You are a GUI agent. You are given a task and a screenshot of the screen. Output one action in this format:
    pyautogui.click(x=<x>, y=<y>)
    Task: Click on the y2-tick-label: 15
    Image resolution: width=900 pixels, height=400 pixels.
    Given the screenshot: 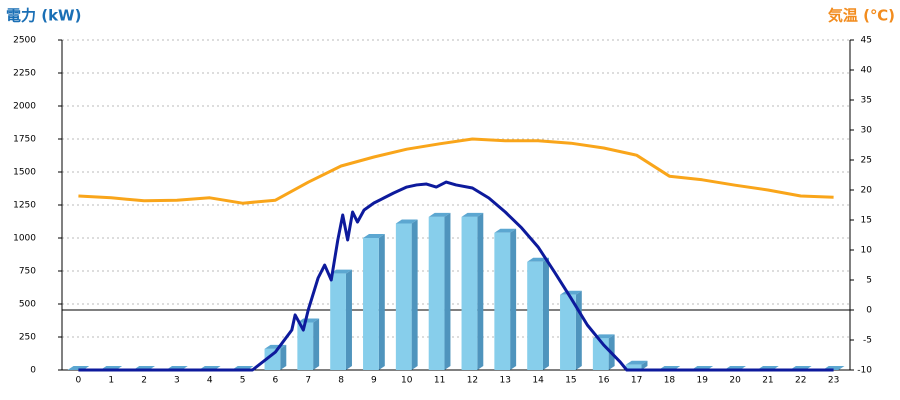 What is the action you would take?
    pyautogui.click(x=866, y=221)
    